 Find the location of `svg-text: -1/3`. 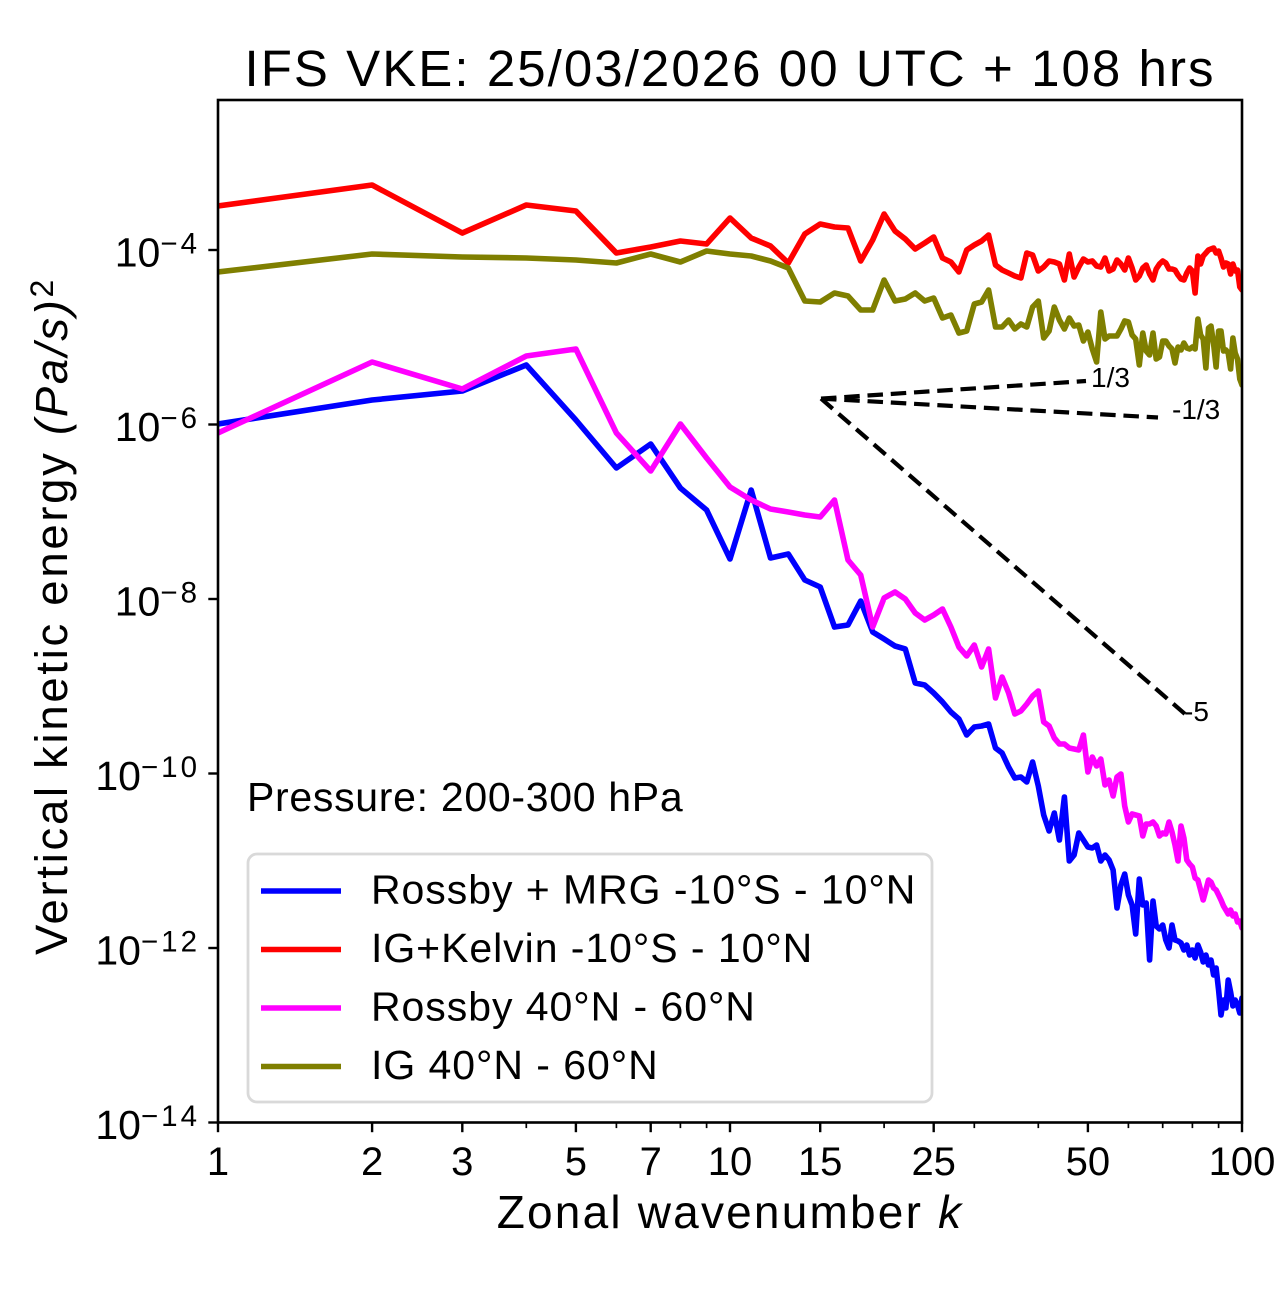

svg-text: -1/3 is located at coordinates (1196, 409).